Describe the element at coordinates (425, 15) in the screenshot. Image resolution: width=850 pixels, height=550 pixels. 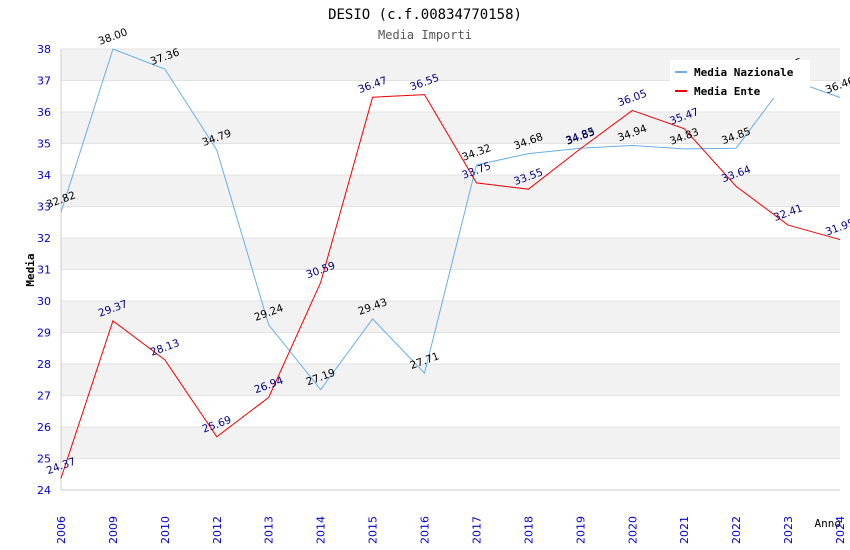
I see `chart-title: DESIO (c.f.00834770158)` at that location.